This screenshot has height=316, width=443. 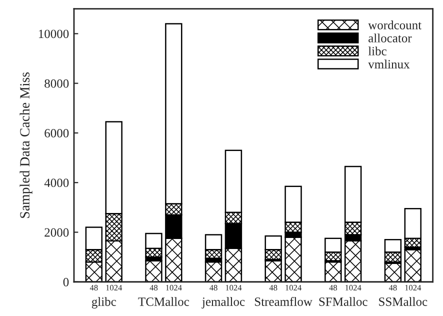 I want to click on legend-label: wordcount, so click(x=395, y=25).